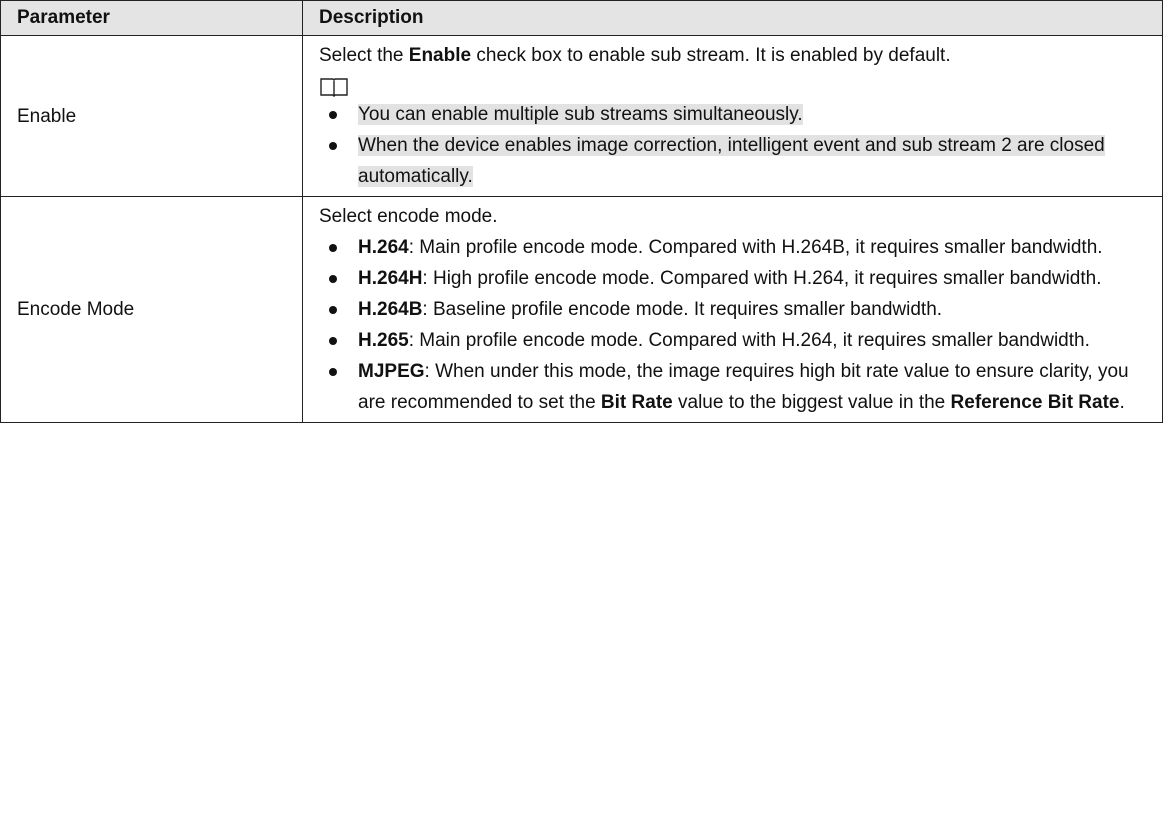 This screenshot has width=1163, height=818. I want to click on bold-text: H.265, so click(383, 340).